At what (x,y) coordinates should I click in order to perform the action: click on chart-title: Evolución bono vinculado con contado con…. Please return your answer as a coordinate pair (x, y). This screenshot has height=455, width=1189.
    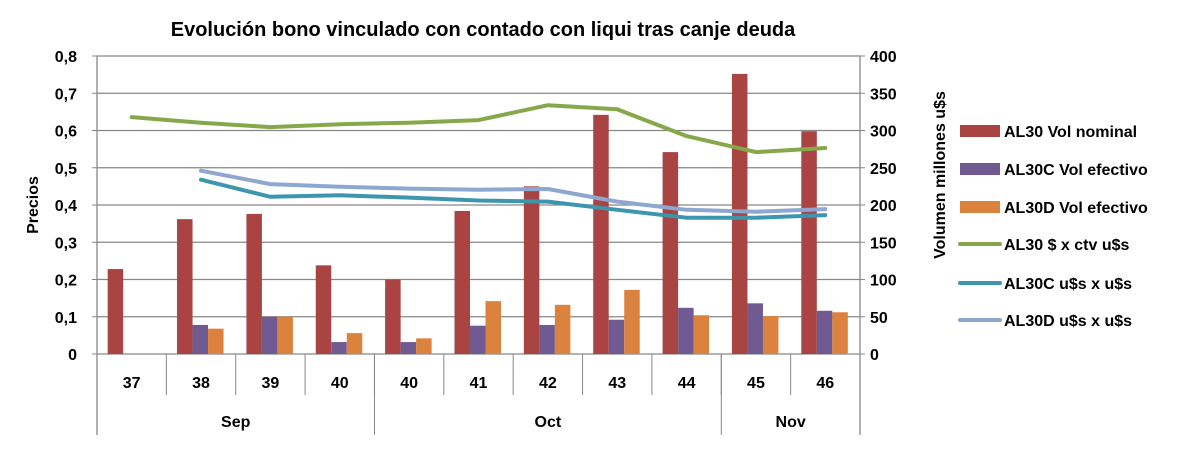
    Looking at the image, I should click on (483, 30).